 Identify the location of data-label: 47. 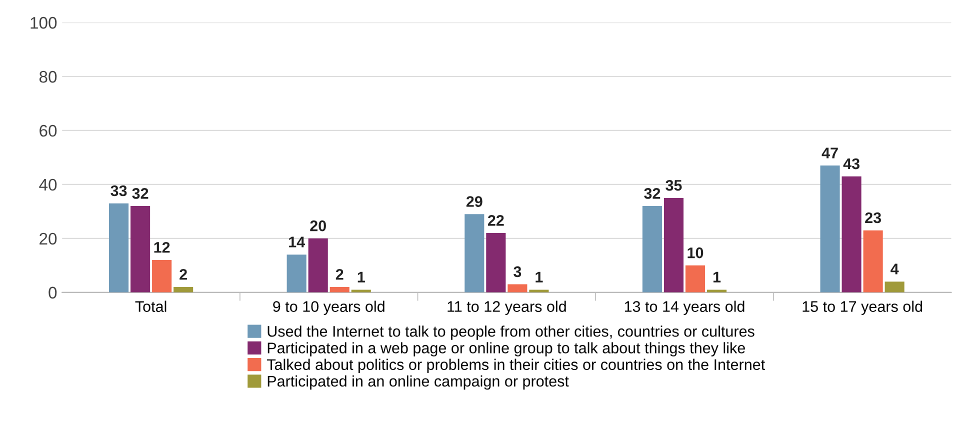
(830, 153).